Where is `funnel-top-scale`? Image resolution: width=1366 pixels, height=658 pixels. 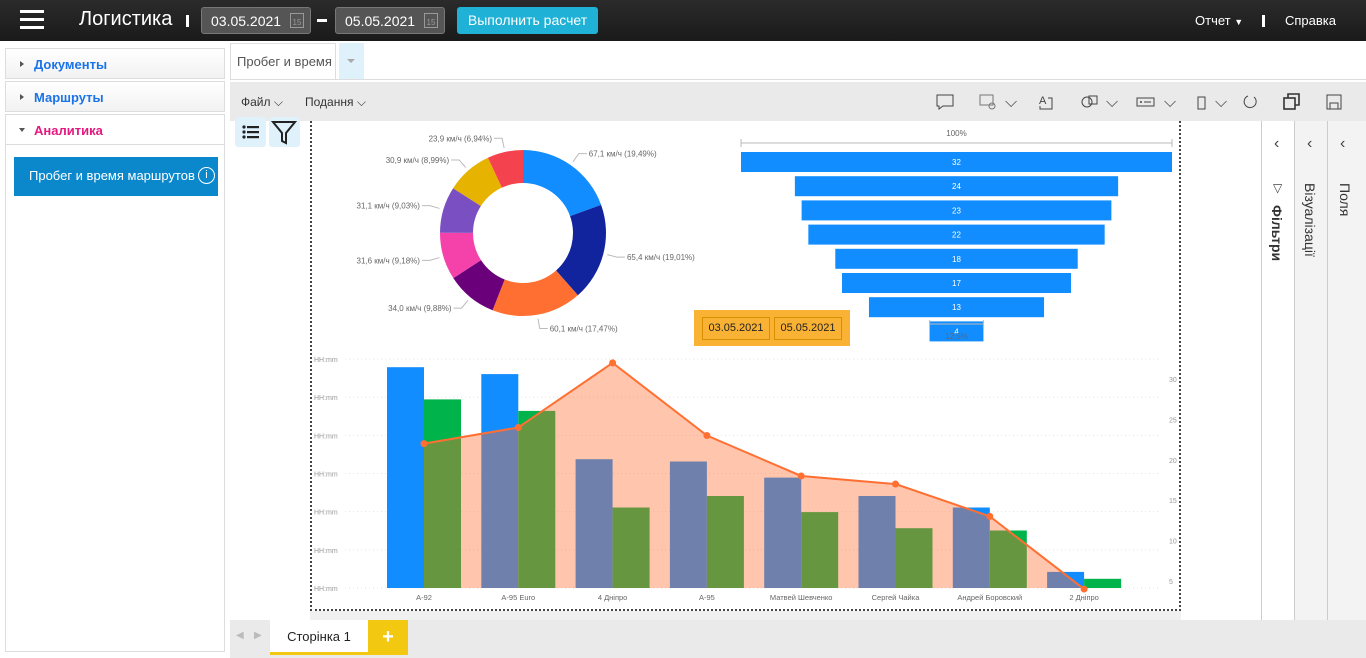 funnel-top-scale is located at coordinates (956, 143).